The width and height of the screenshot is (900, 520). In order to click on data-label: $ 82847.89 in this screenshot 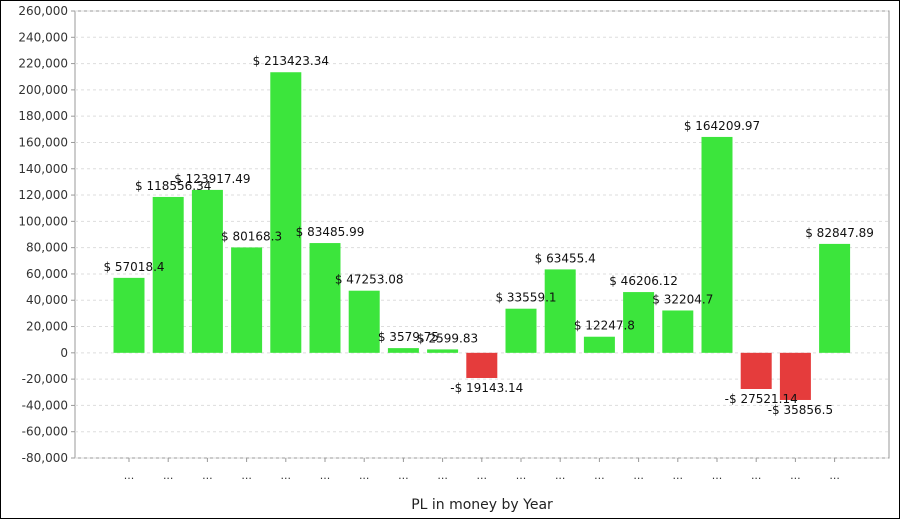, I will do `click(839, 233)`.